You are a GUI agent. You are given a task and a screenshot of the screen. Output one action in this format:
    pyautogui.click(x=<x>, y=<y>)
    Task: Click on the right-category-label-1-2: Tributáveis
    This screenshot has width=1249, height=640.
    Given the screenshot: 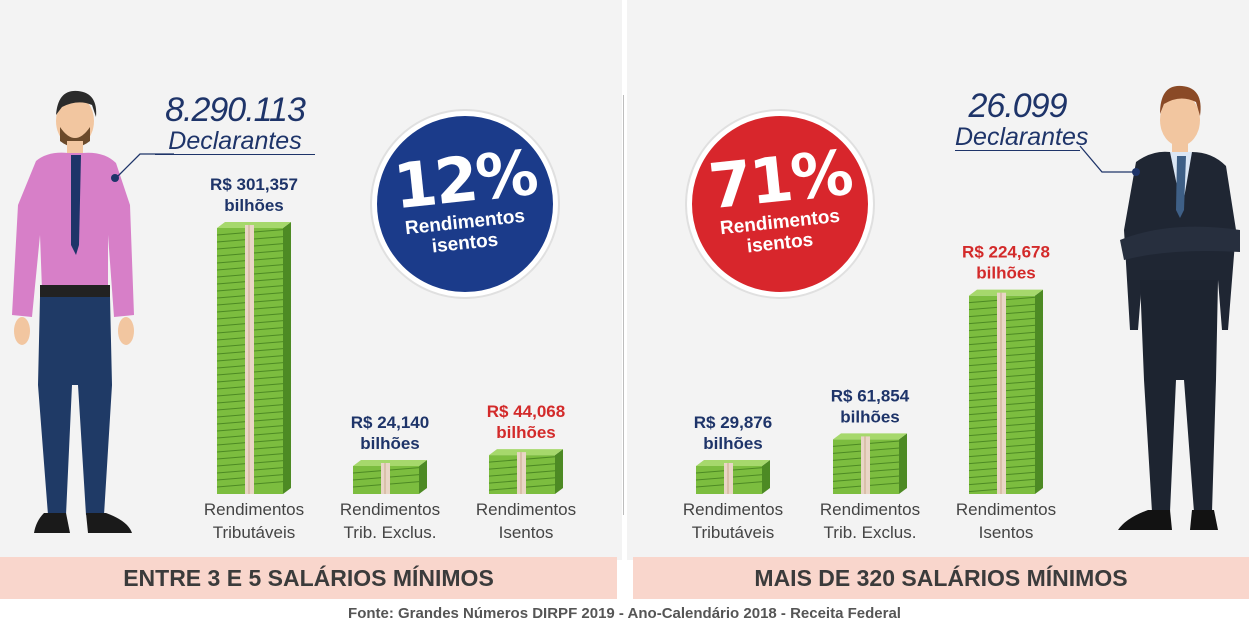 What is the action you would take?
    pyautogui.click(x=733, y=532)
    